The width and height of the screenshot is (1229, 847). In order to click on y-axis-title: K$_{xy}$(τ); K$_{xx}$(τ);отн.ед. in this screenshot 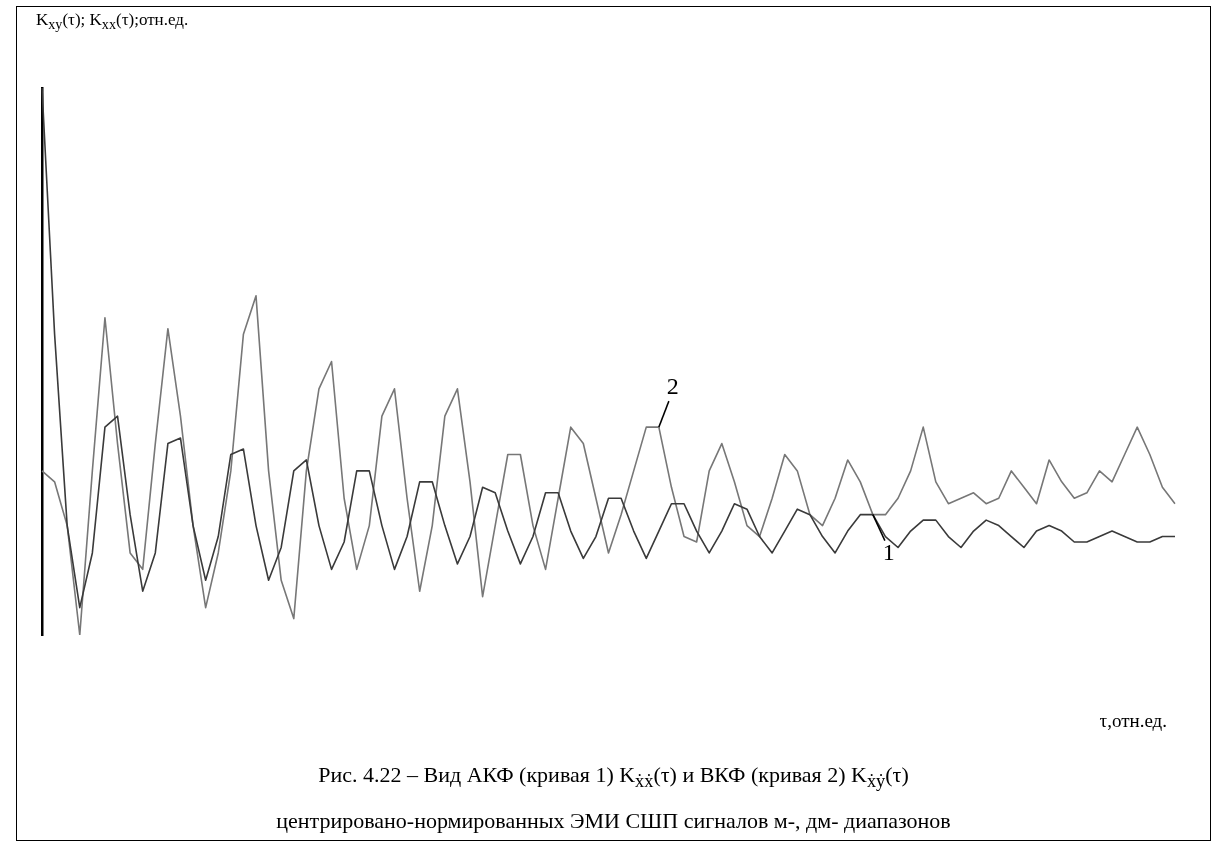, I will do `click(112, 22)`.